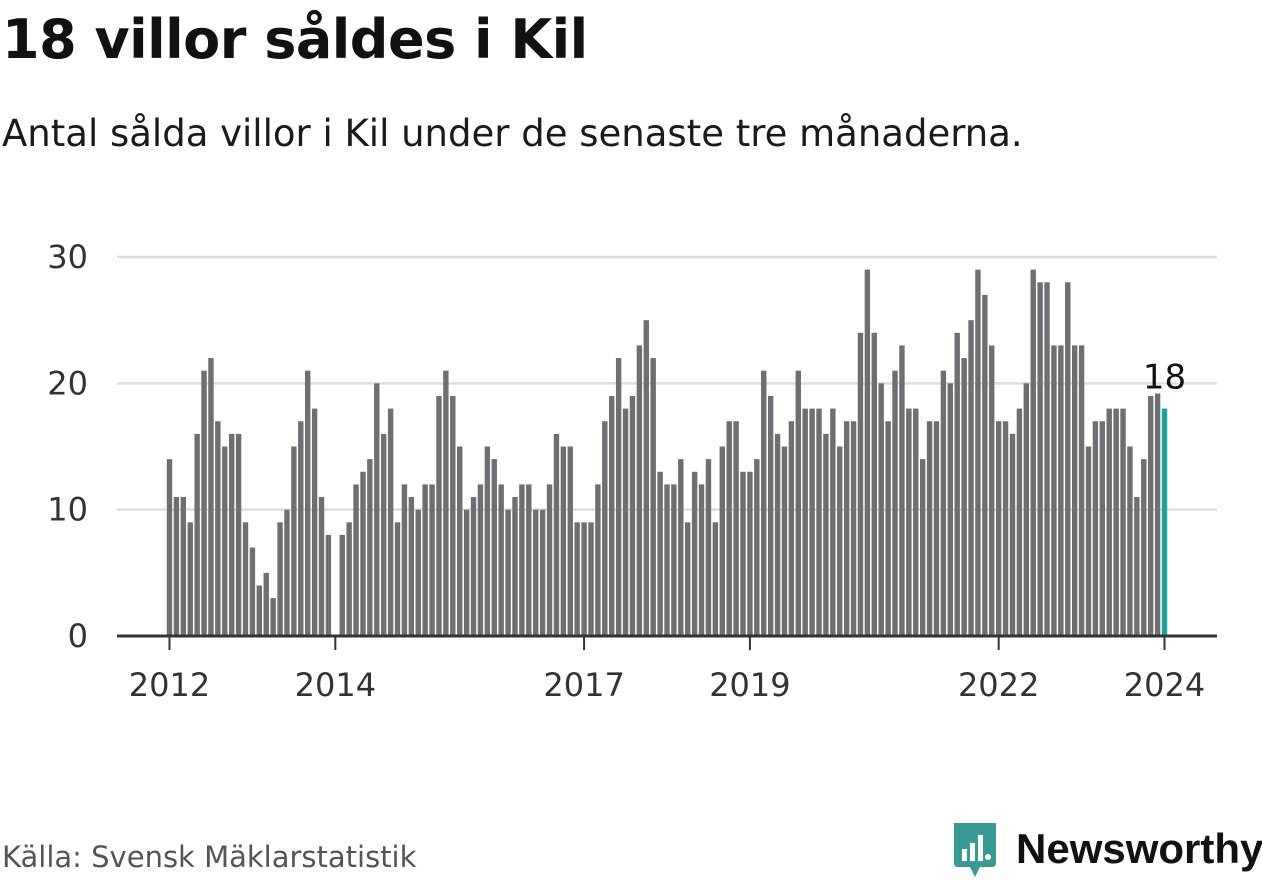 The height and width of the screenshot is (880, 1262). I want to click on y-tick-label: 10, so click(67, 510).